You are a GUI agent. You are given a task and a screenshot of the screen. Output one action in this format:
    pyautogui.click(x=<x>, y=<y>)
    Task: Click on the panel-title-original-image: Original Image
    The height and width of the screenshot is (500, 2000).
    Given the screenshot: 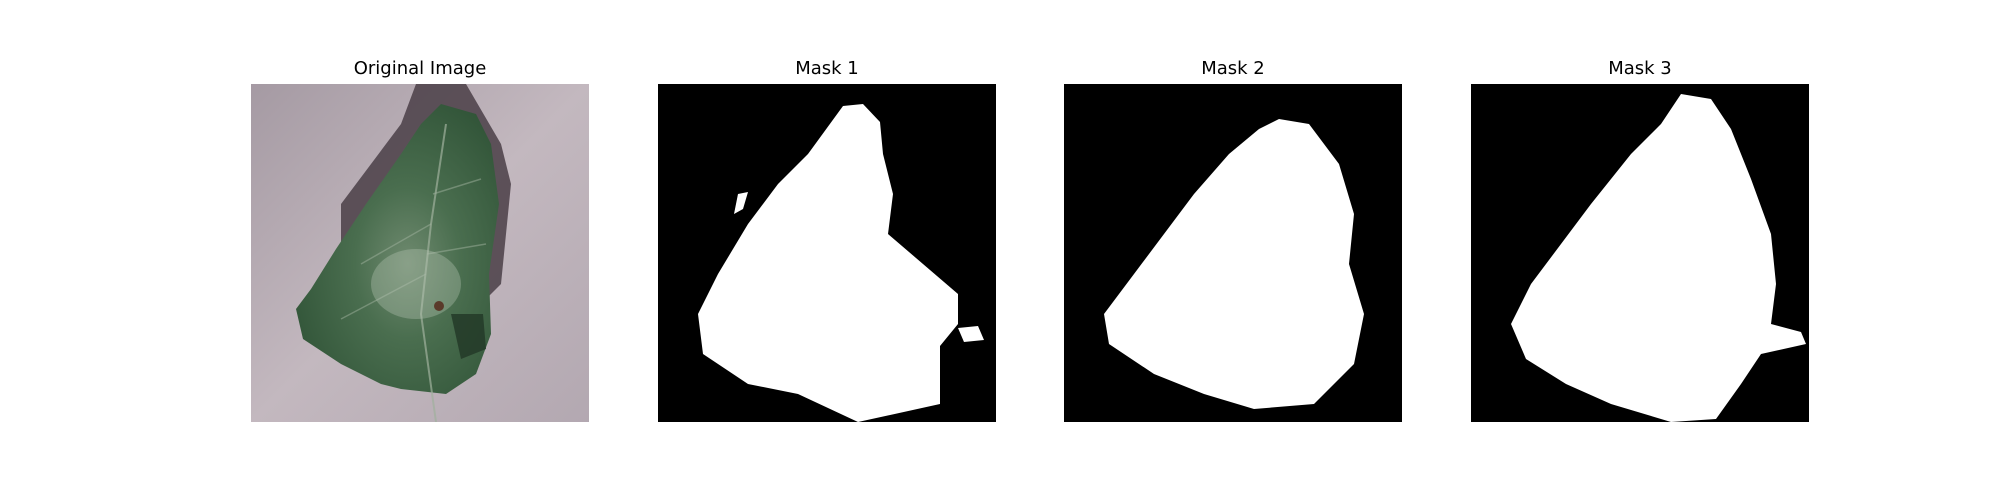 What is the action you would take?
    pyautogui.click(x=420, y=68)
    